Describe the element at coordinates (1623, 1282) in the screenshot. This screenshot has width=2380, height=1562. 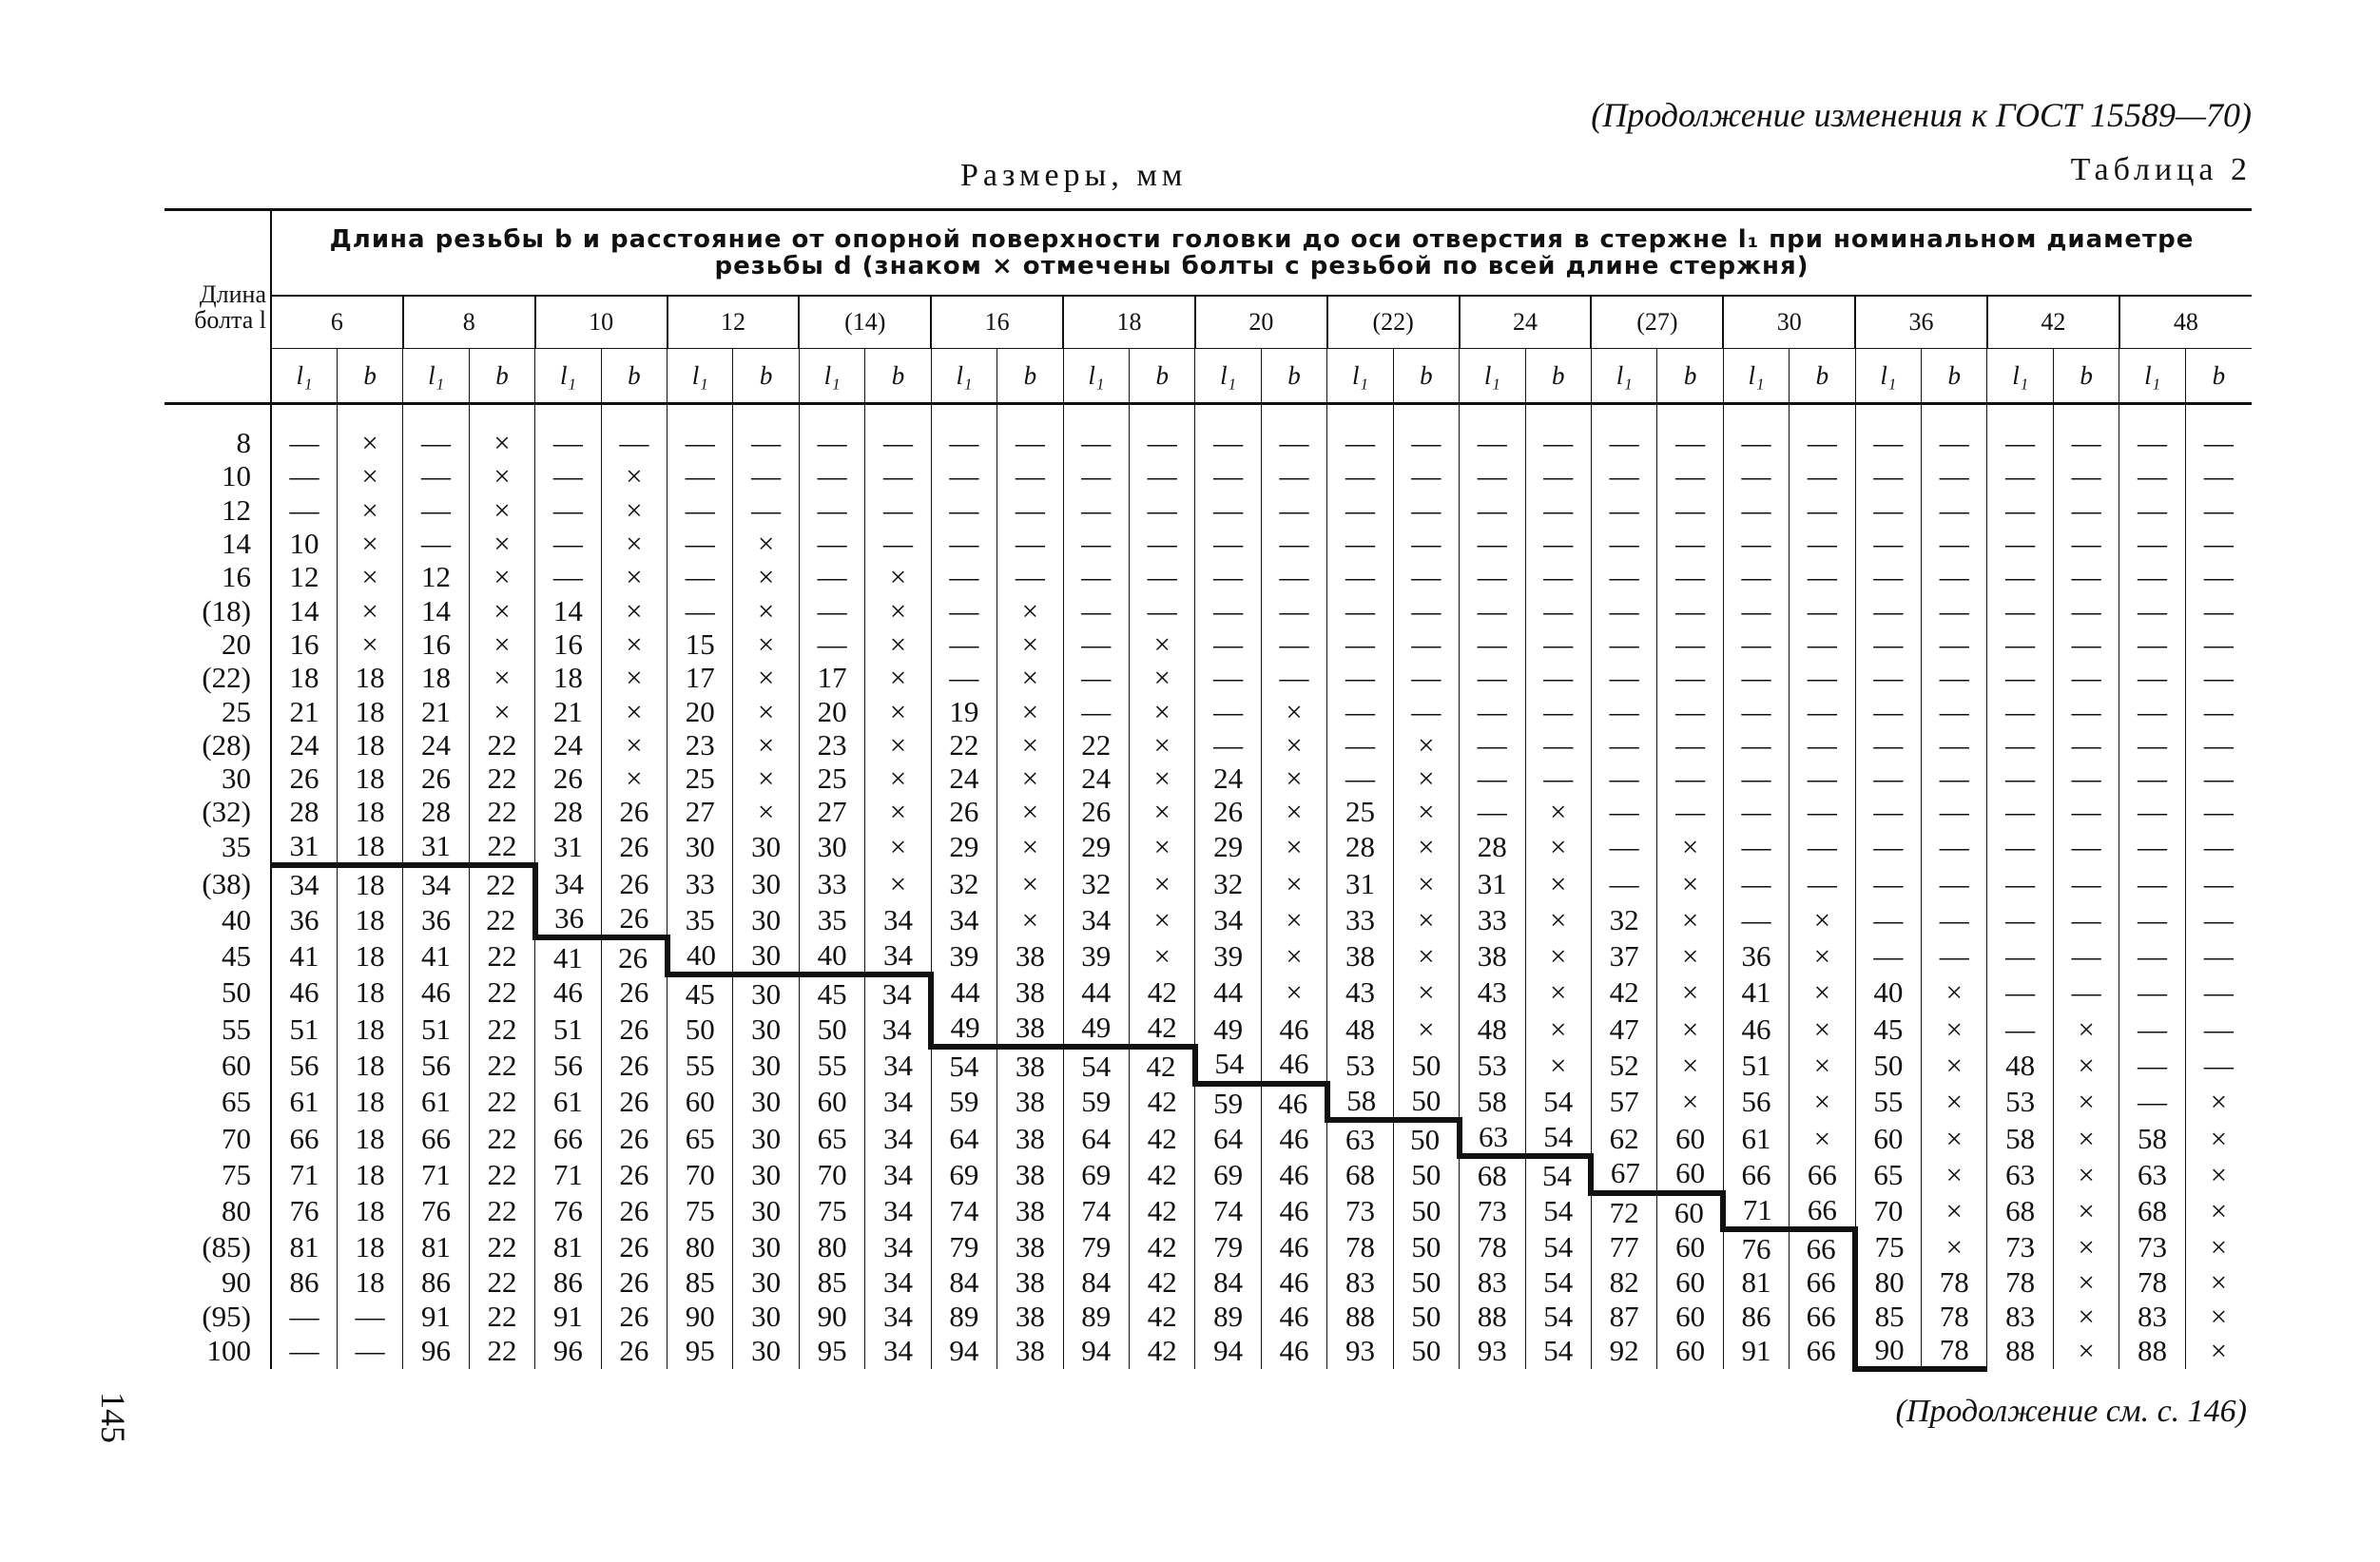
I see `cell-l1: 82` at that location.